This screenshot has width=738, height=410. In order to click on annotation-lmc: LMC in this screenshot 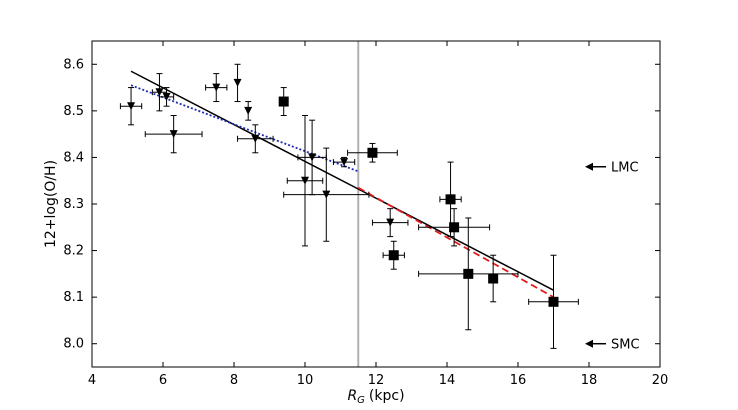, I will do `click(612, 168)`.